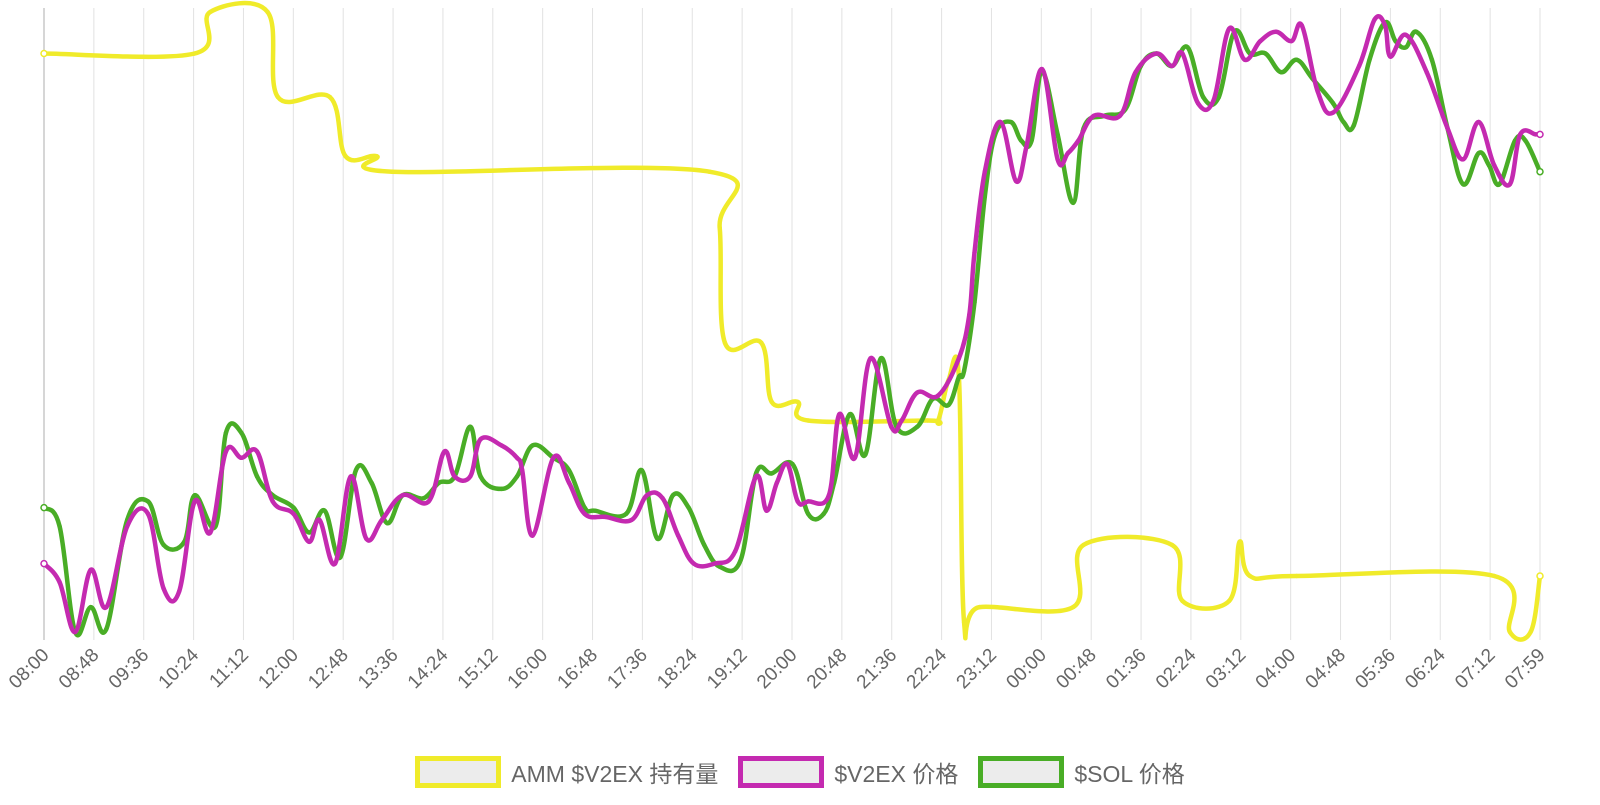 The width and height of the screenshot is (1600, 805). Describe the element at coordinates (1081, 772) in the screenshot. I see `legend-item-sol-price: $SOL 价格` at that location.